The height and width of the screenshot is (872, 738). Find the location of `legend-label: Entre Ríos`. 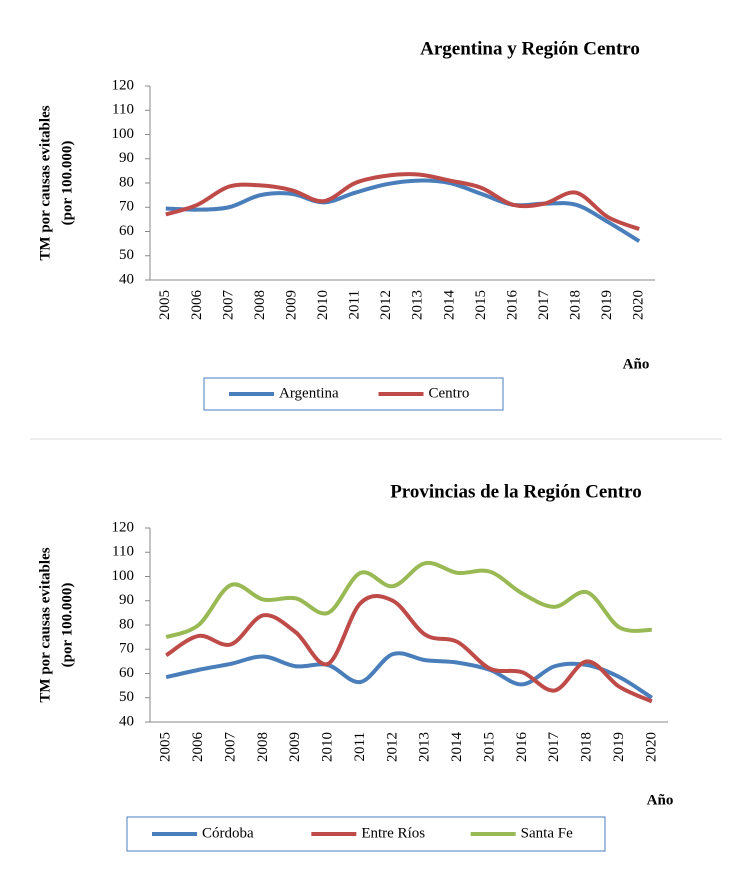

legend-label: Entre Ríos is located at coordinates (393, 833).